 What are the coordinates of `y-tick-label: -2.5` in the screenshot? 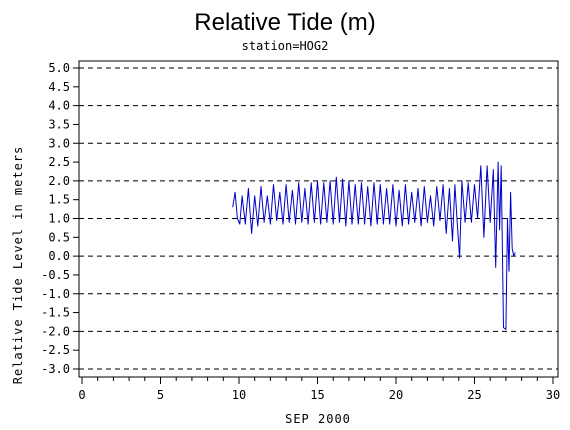 It's located at (55, 350).